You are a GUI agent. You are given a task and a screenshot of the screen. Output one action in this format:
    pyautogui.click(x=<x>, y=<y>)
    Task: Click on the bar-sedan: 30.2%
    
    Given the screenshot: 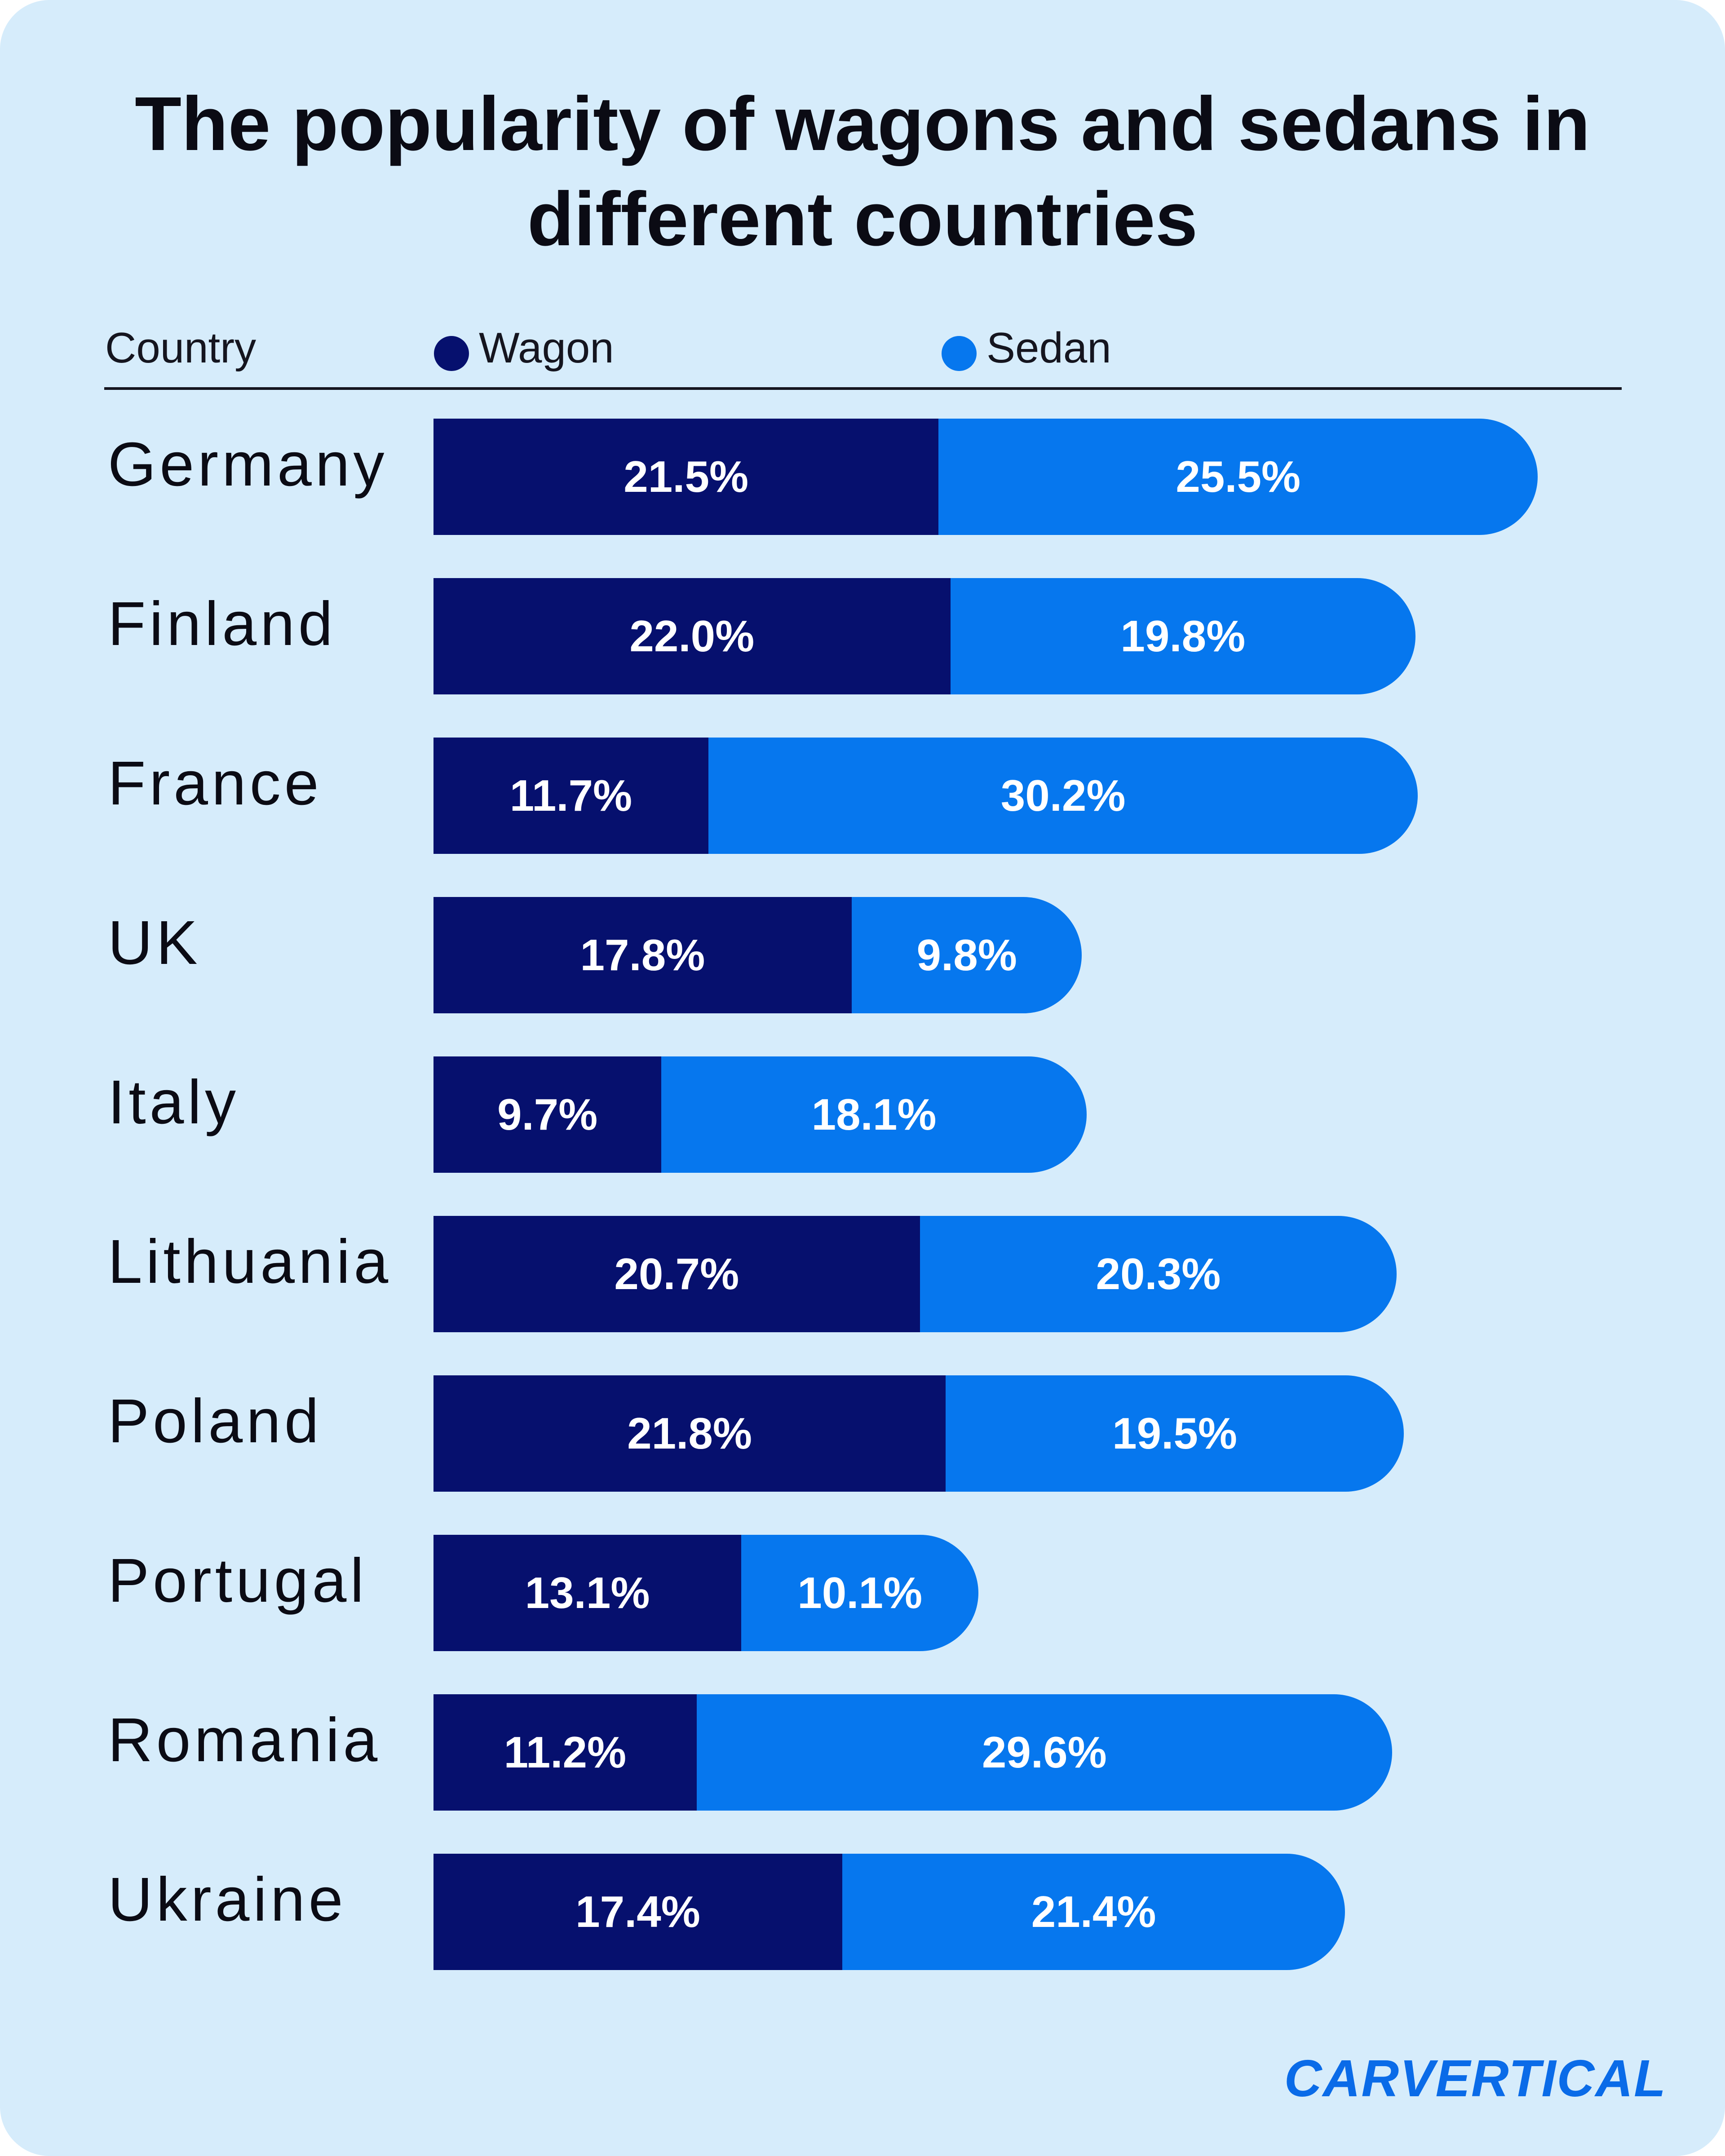 What is the action you would take?
    pyautogui.click(x=1063, y=796)
    